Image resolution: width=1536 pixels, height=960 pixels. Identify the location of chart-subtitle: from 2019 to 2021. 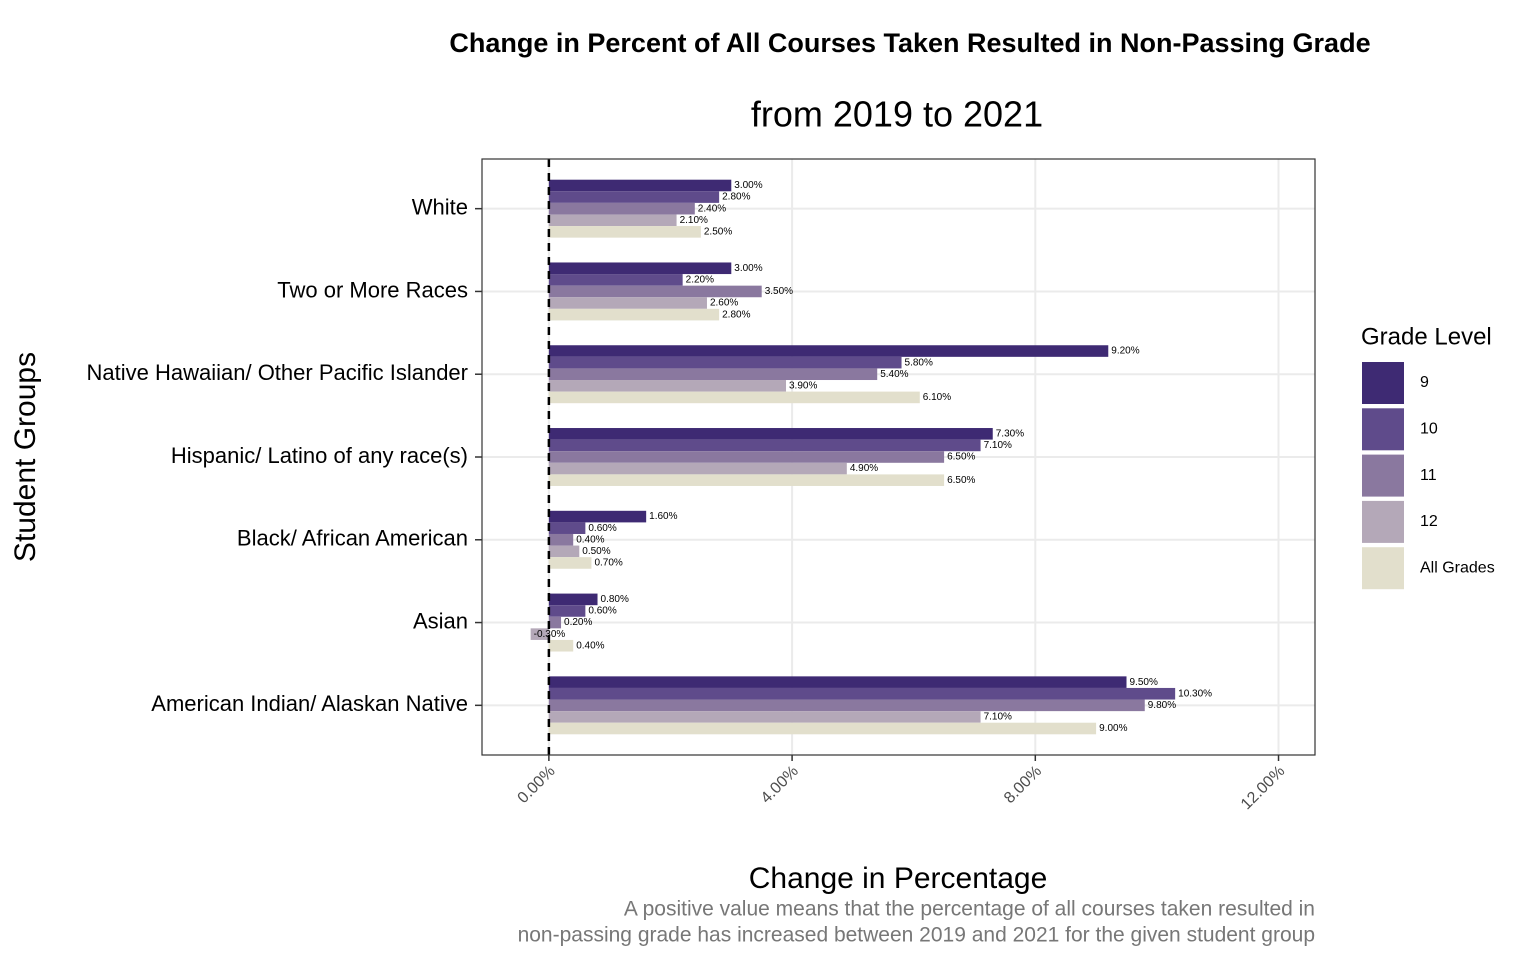
(897, 114).